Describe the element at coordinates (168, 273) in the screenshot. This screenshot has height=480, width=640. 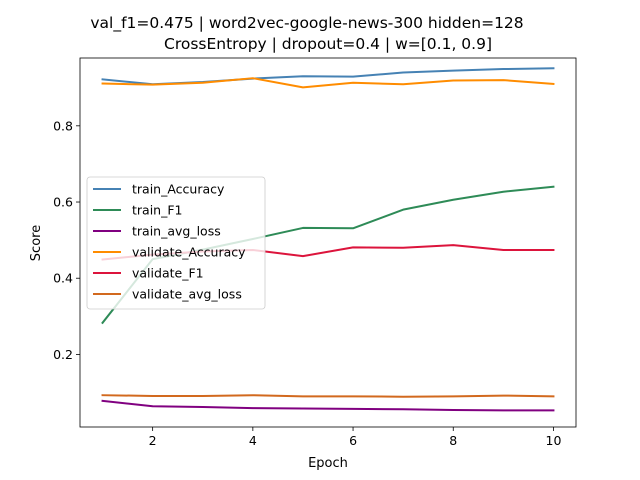
I see `legend-label-validate_F1: validate_F1` at that location.